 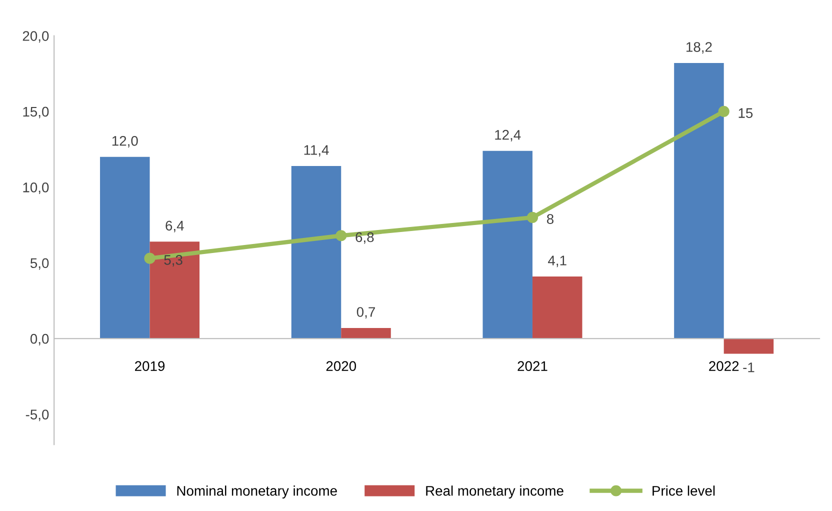 What do you see at coordinates (125, 142) in the screenshot?
I see `data-label: 12,0` at bounding box center [125, 142].